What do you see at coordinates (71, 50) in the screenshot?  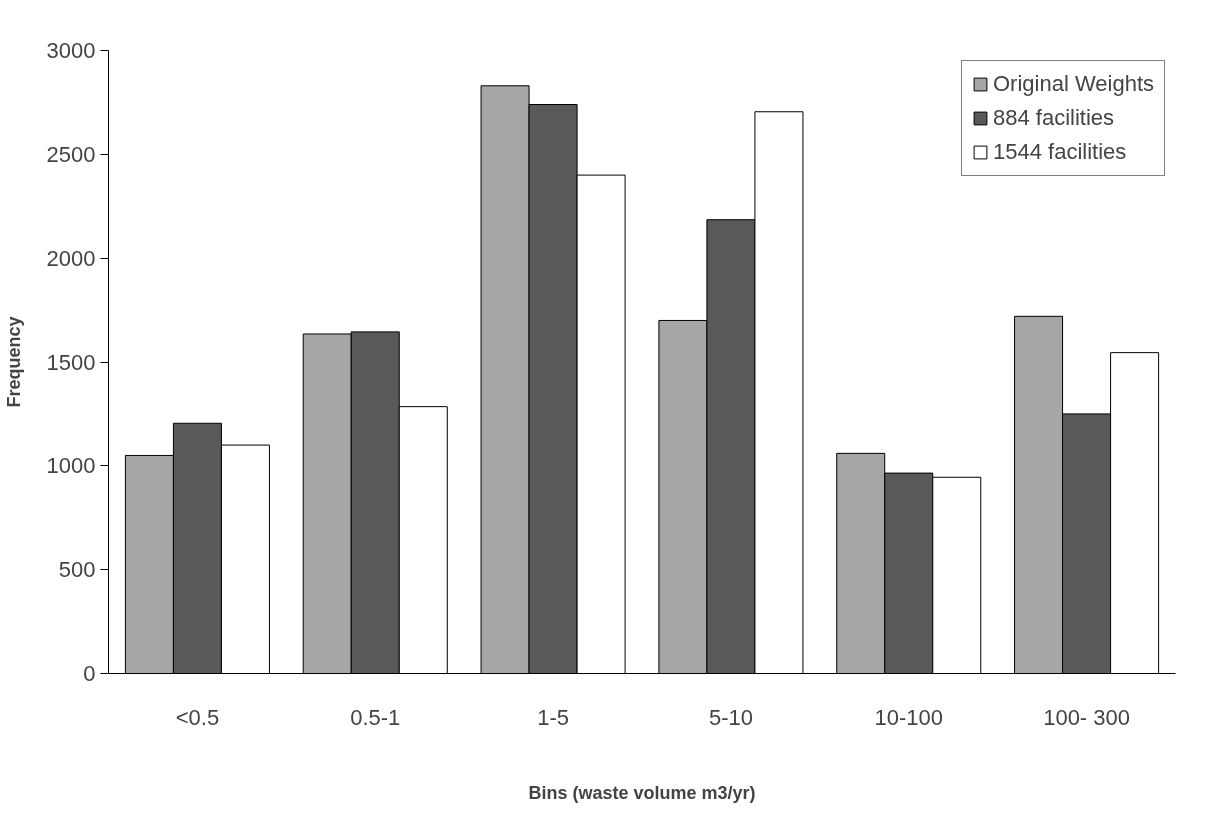 I see `y-tick-label: 3000` at bounding box center [71, 50].